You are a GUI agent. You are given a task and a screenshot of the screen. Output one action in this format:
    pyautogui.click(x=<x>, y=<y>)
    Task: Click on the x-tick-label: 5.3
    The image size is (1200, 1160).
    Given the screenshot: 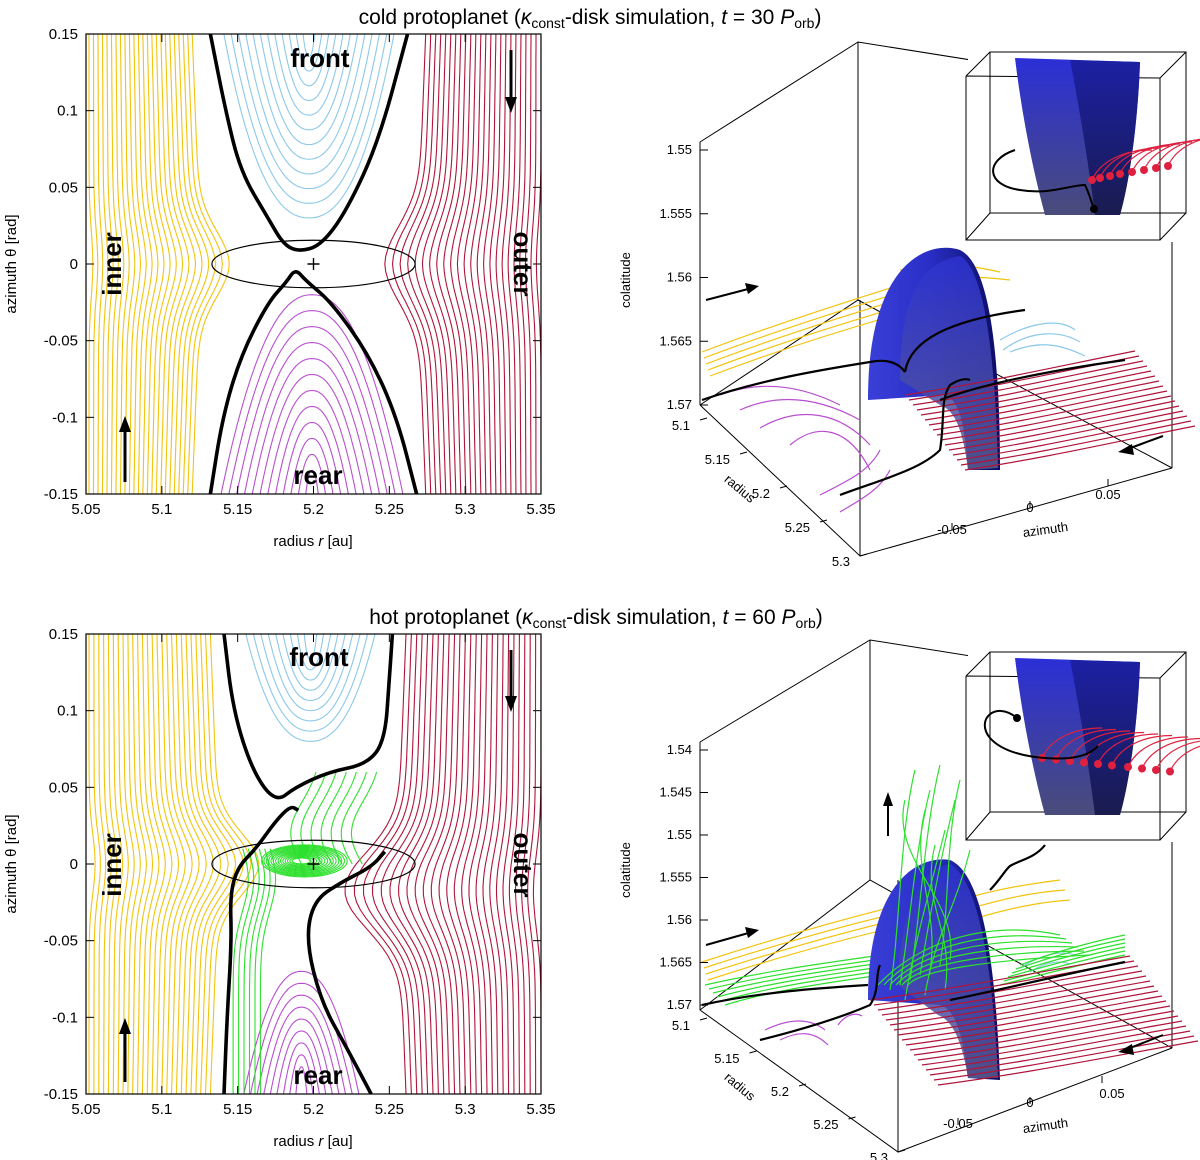 What is the action you would take?
    pyautogui.click(x=465, y=509)
    